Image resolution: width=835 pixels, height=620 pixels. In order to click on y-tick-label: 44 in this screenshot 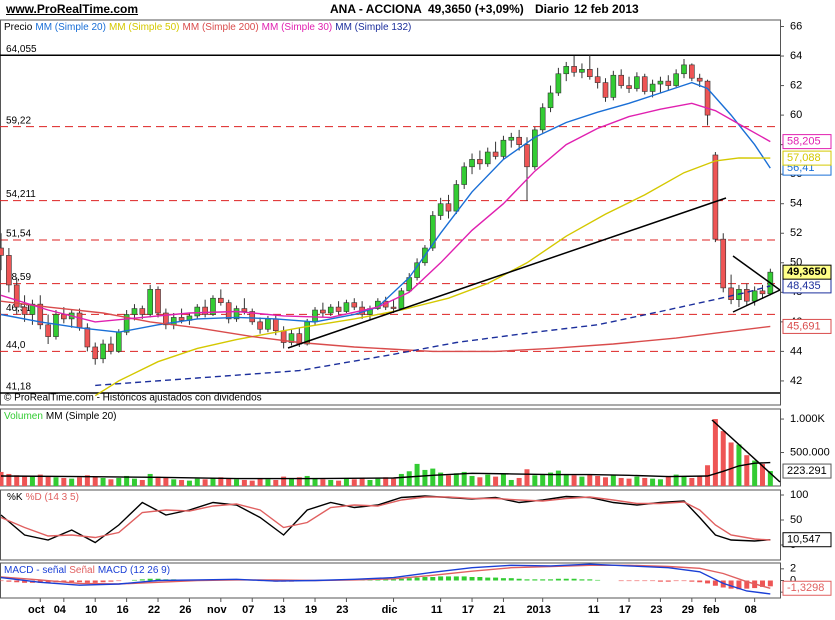, I will do `click(796, 351)`.